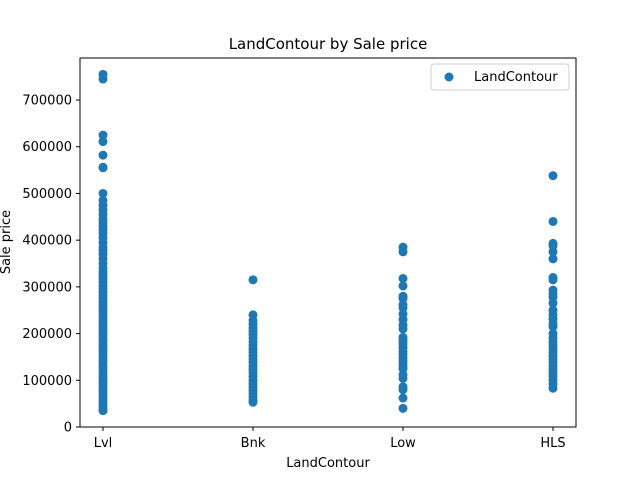 The image size is (640, 480). What do you see at coordinates (47, 101) in the screenshot?
I see `y-tick-label: 700000` at bounding box center [47, 101].